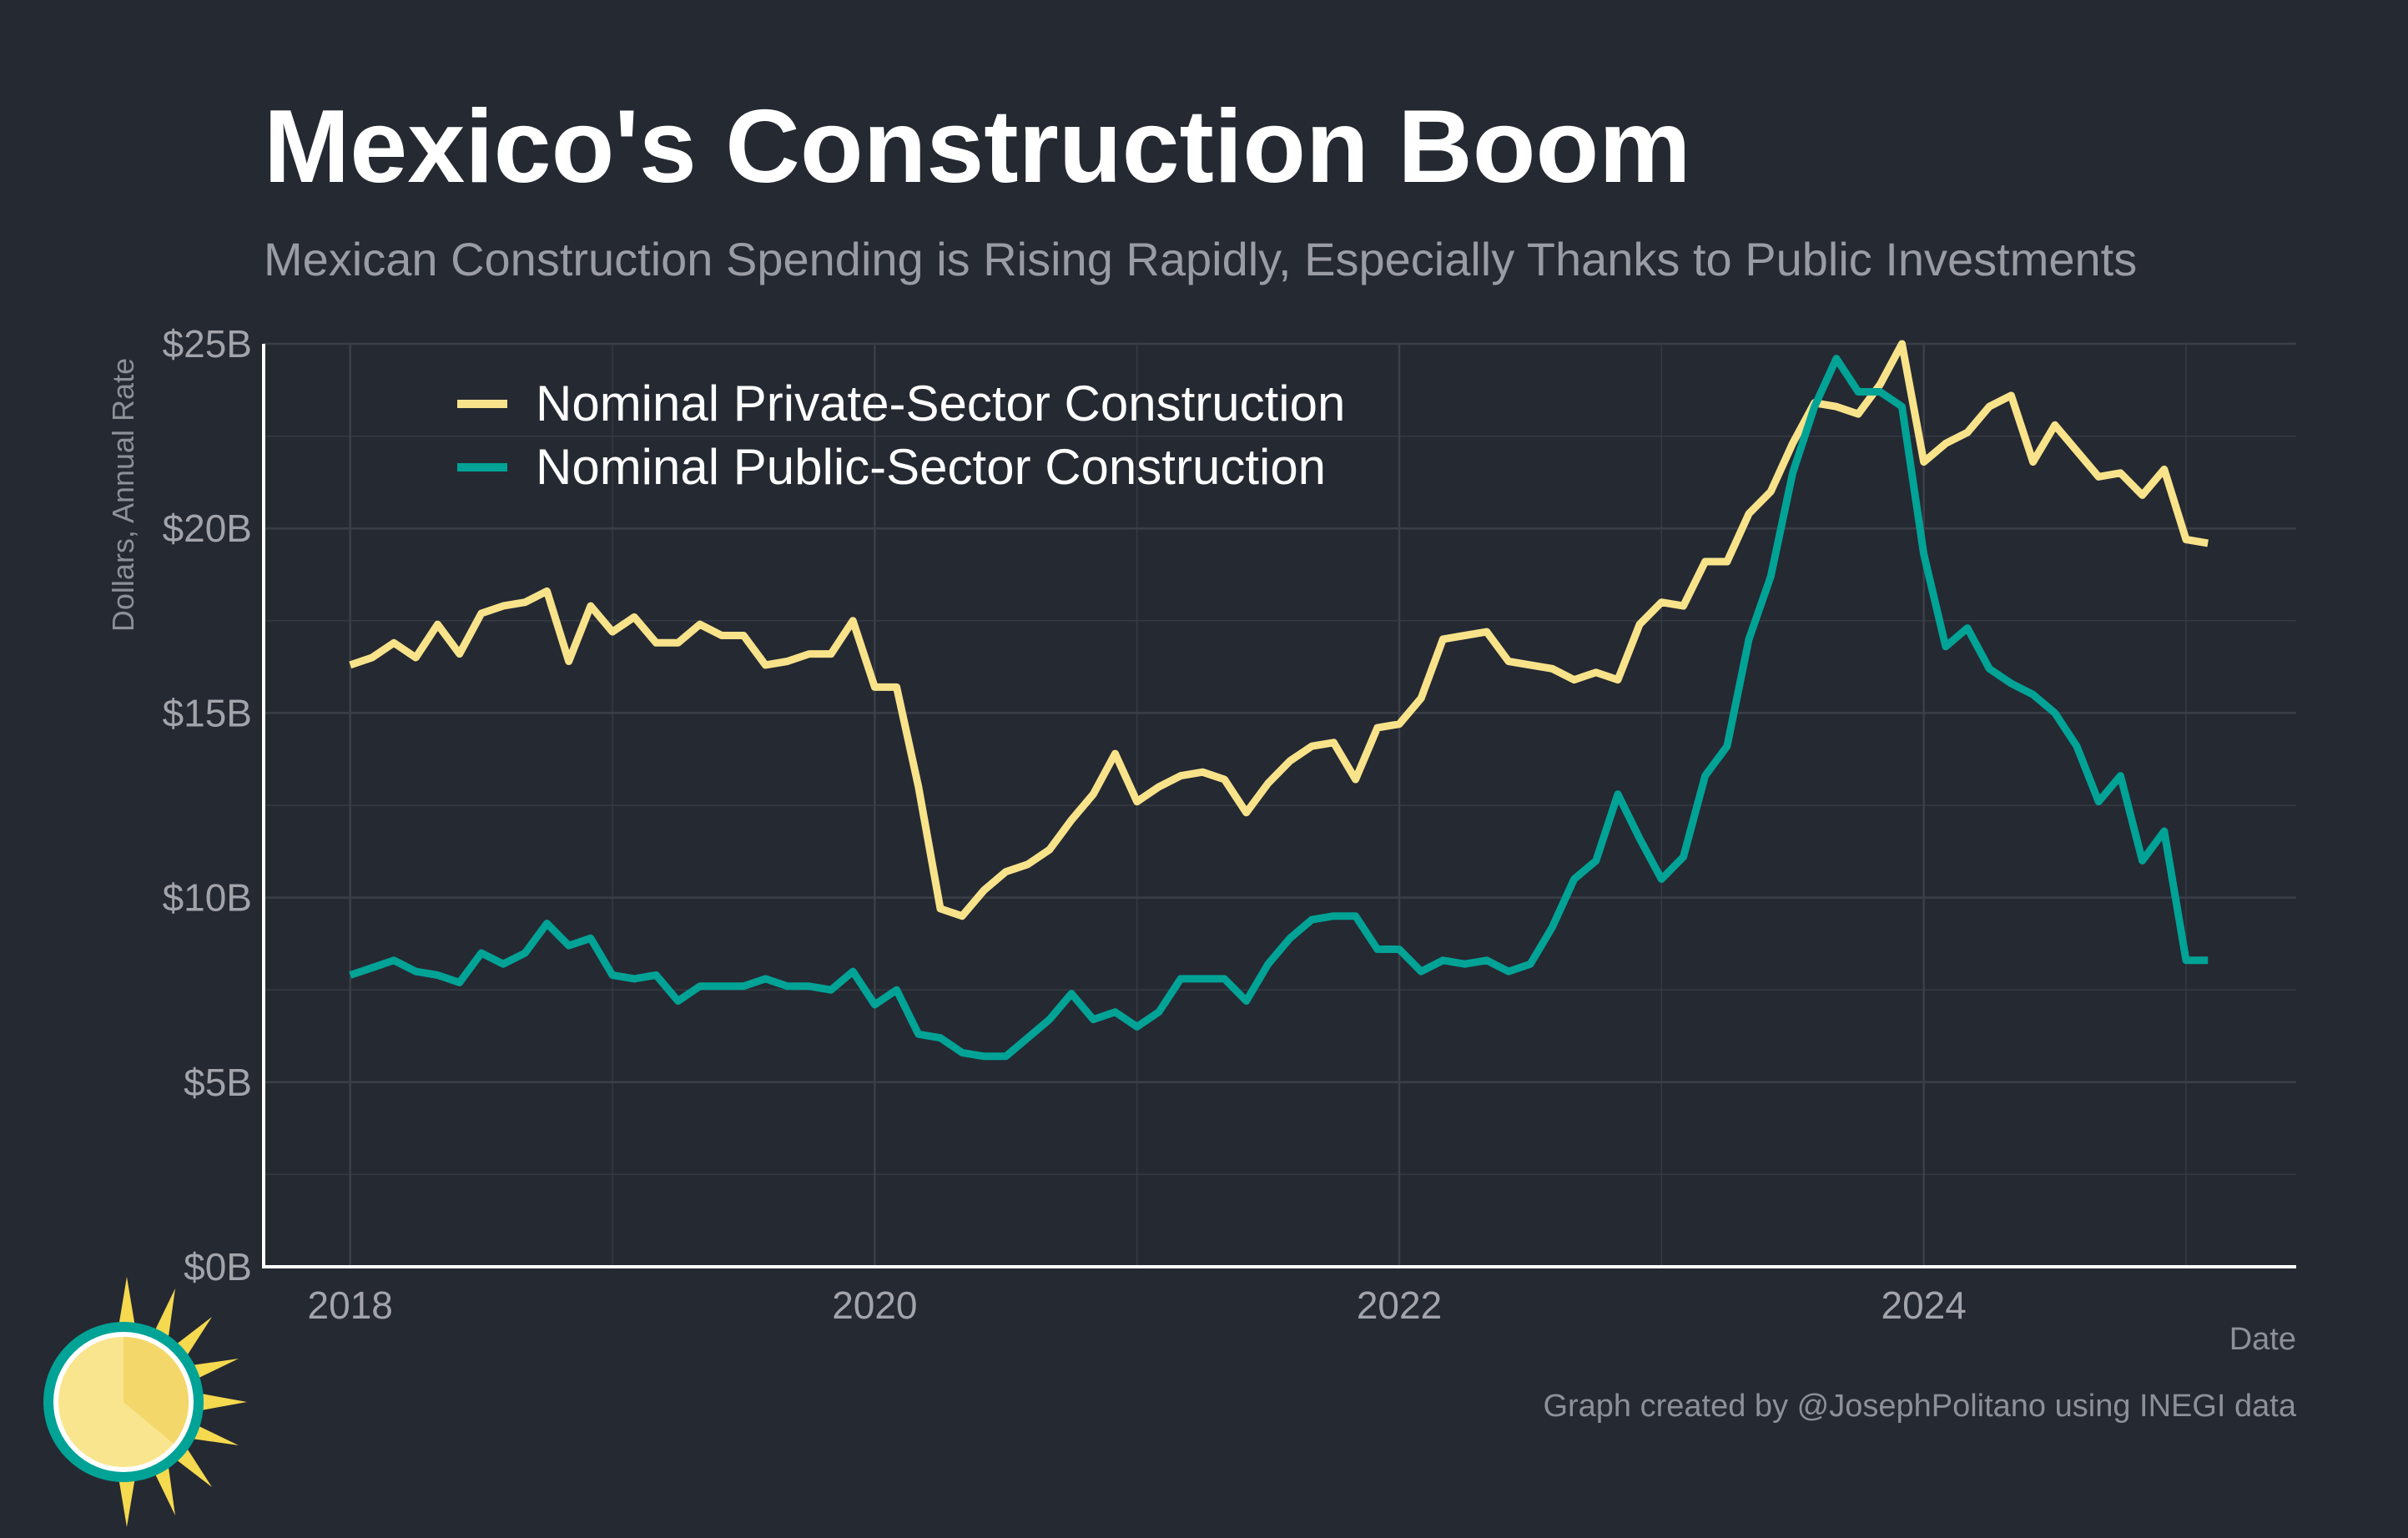 The image size is (2408, 1538). I want to click on y-tick-label: $0B, so click(218, 1266).